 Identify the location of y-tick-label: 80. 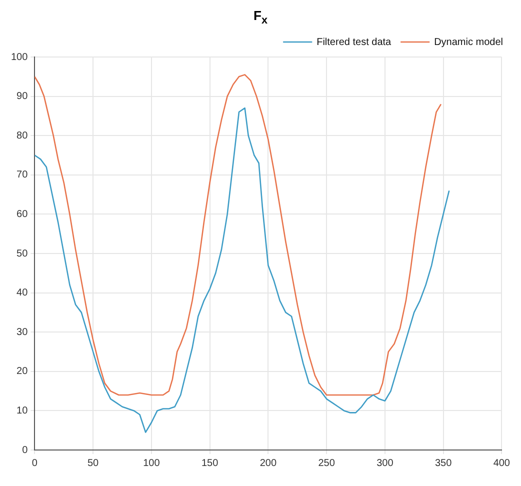
(22, 135).